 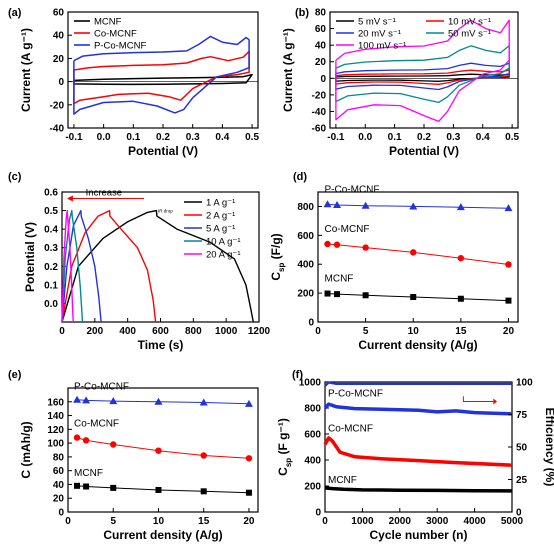 What do you see at coordinates (109, 266) in the screenshot?
I see `series-2 A g⁻¹` at bounding box center [109, 266].